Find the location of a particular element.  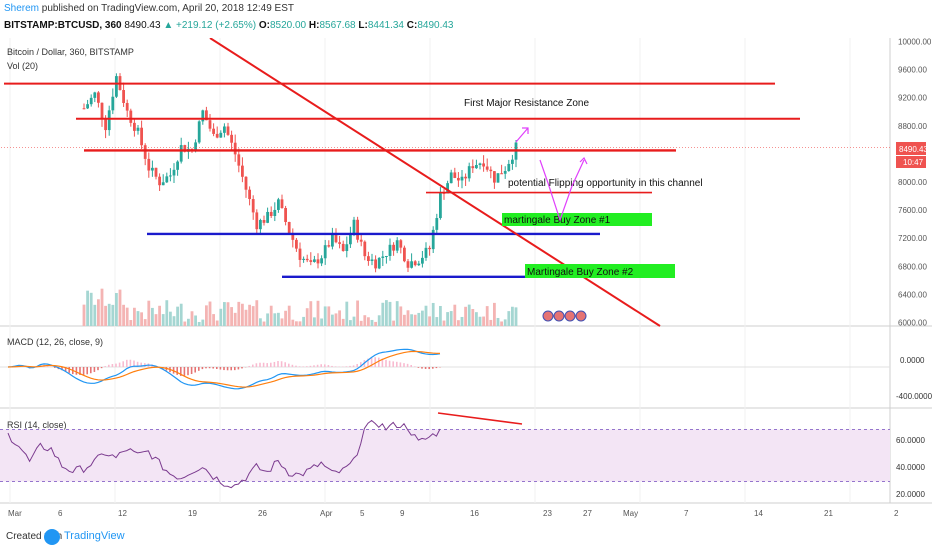

author-link: Sherem is located at coordinates (22, 8).